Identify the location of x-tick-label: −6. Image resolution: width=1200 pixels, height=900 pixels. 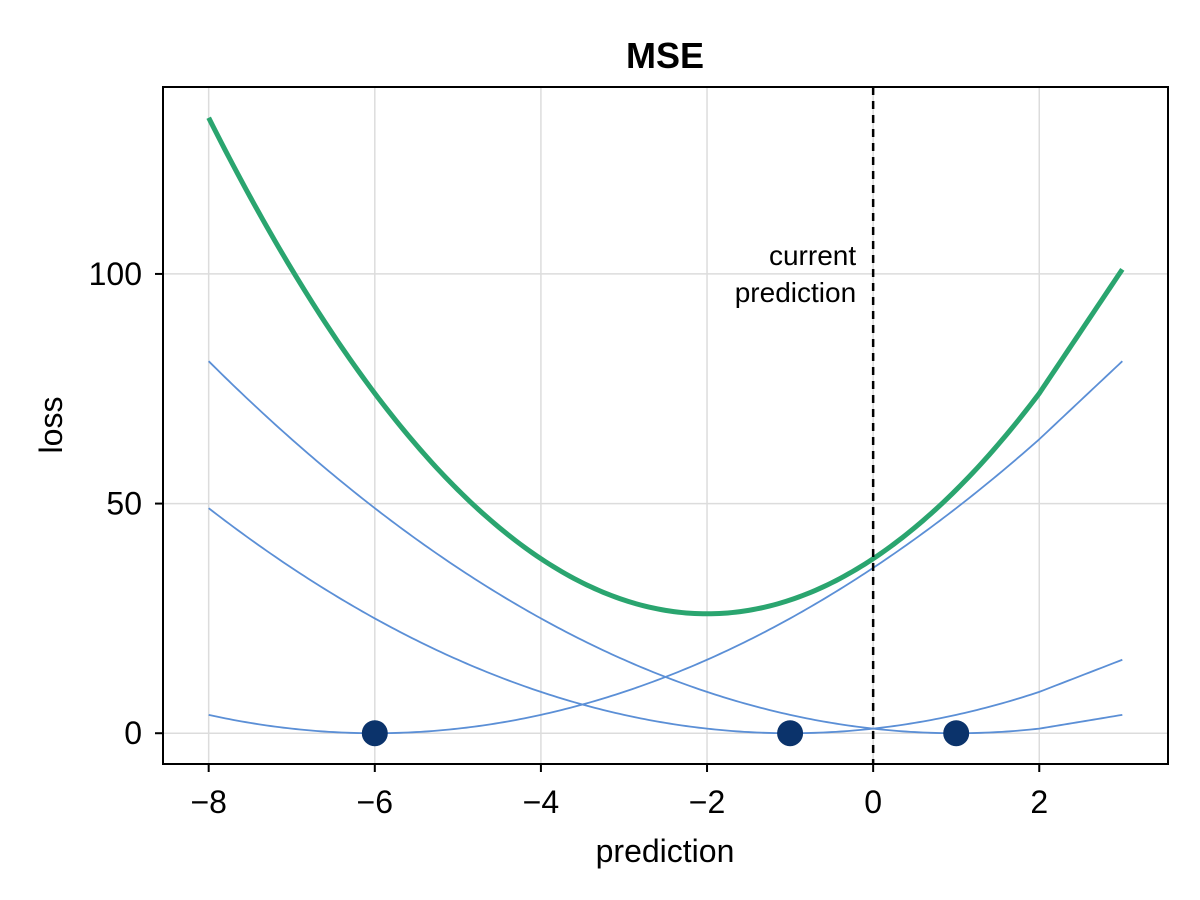
(375, 802).